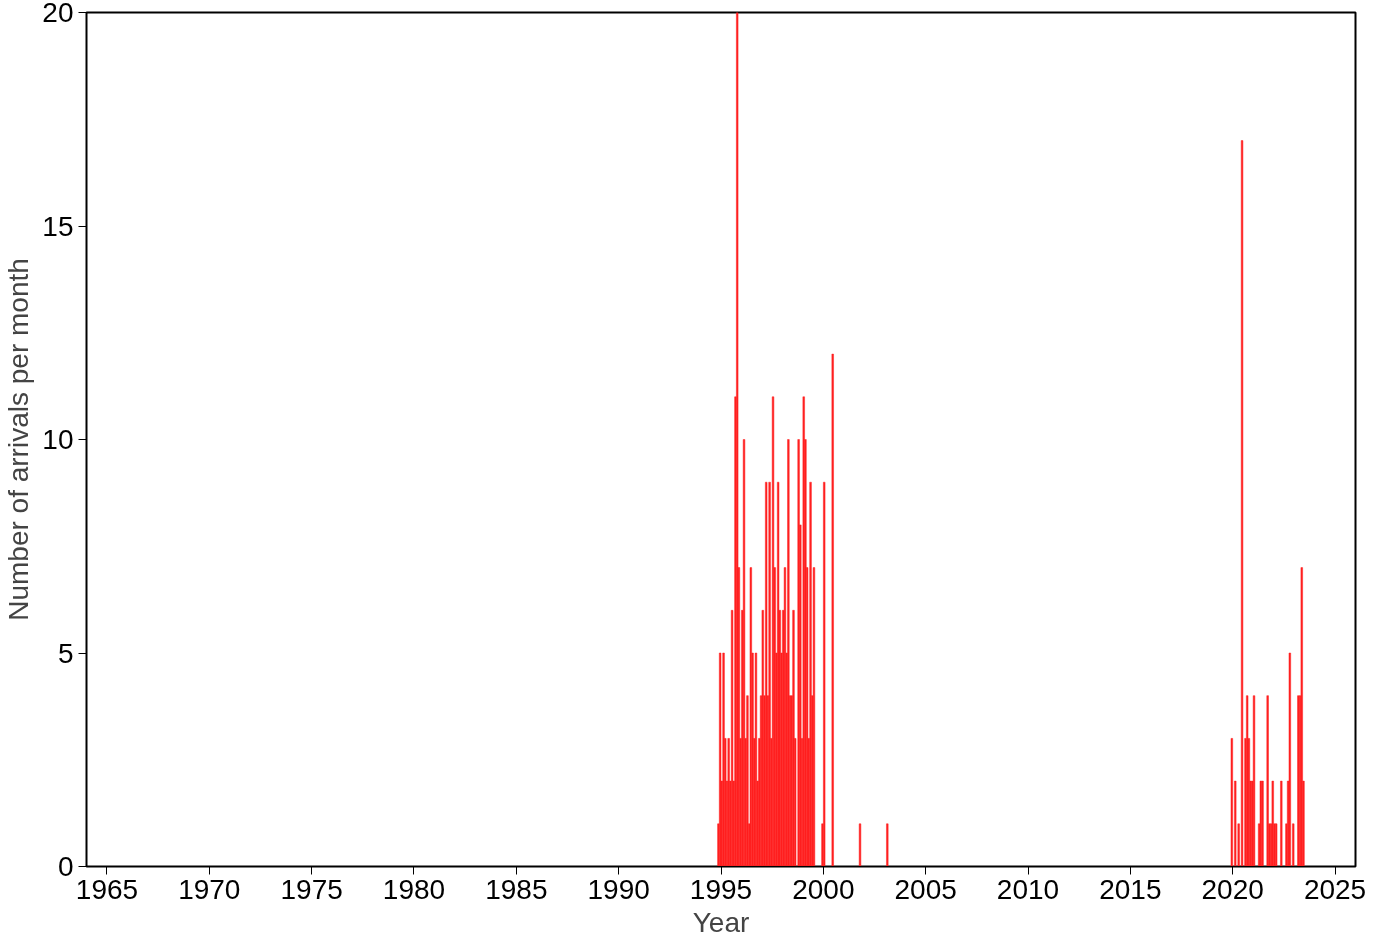 This screenshot has height=942, width=1382. I want to click on x-tick-label: 2015, so click(1130, 889).